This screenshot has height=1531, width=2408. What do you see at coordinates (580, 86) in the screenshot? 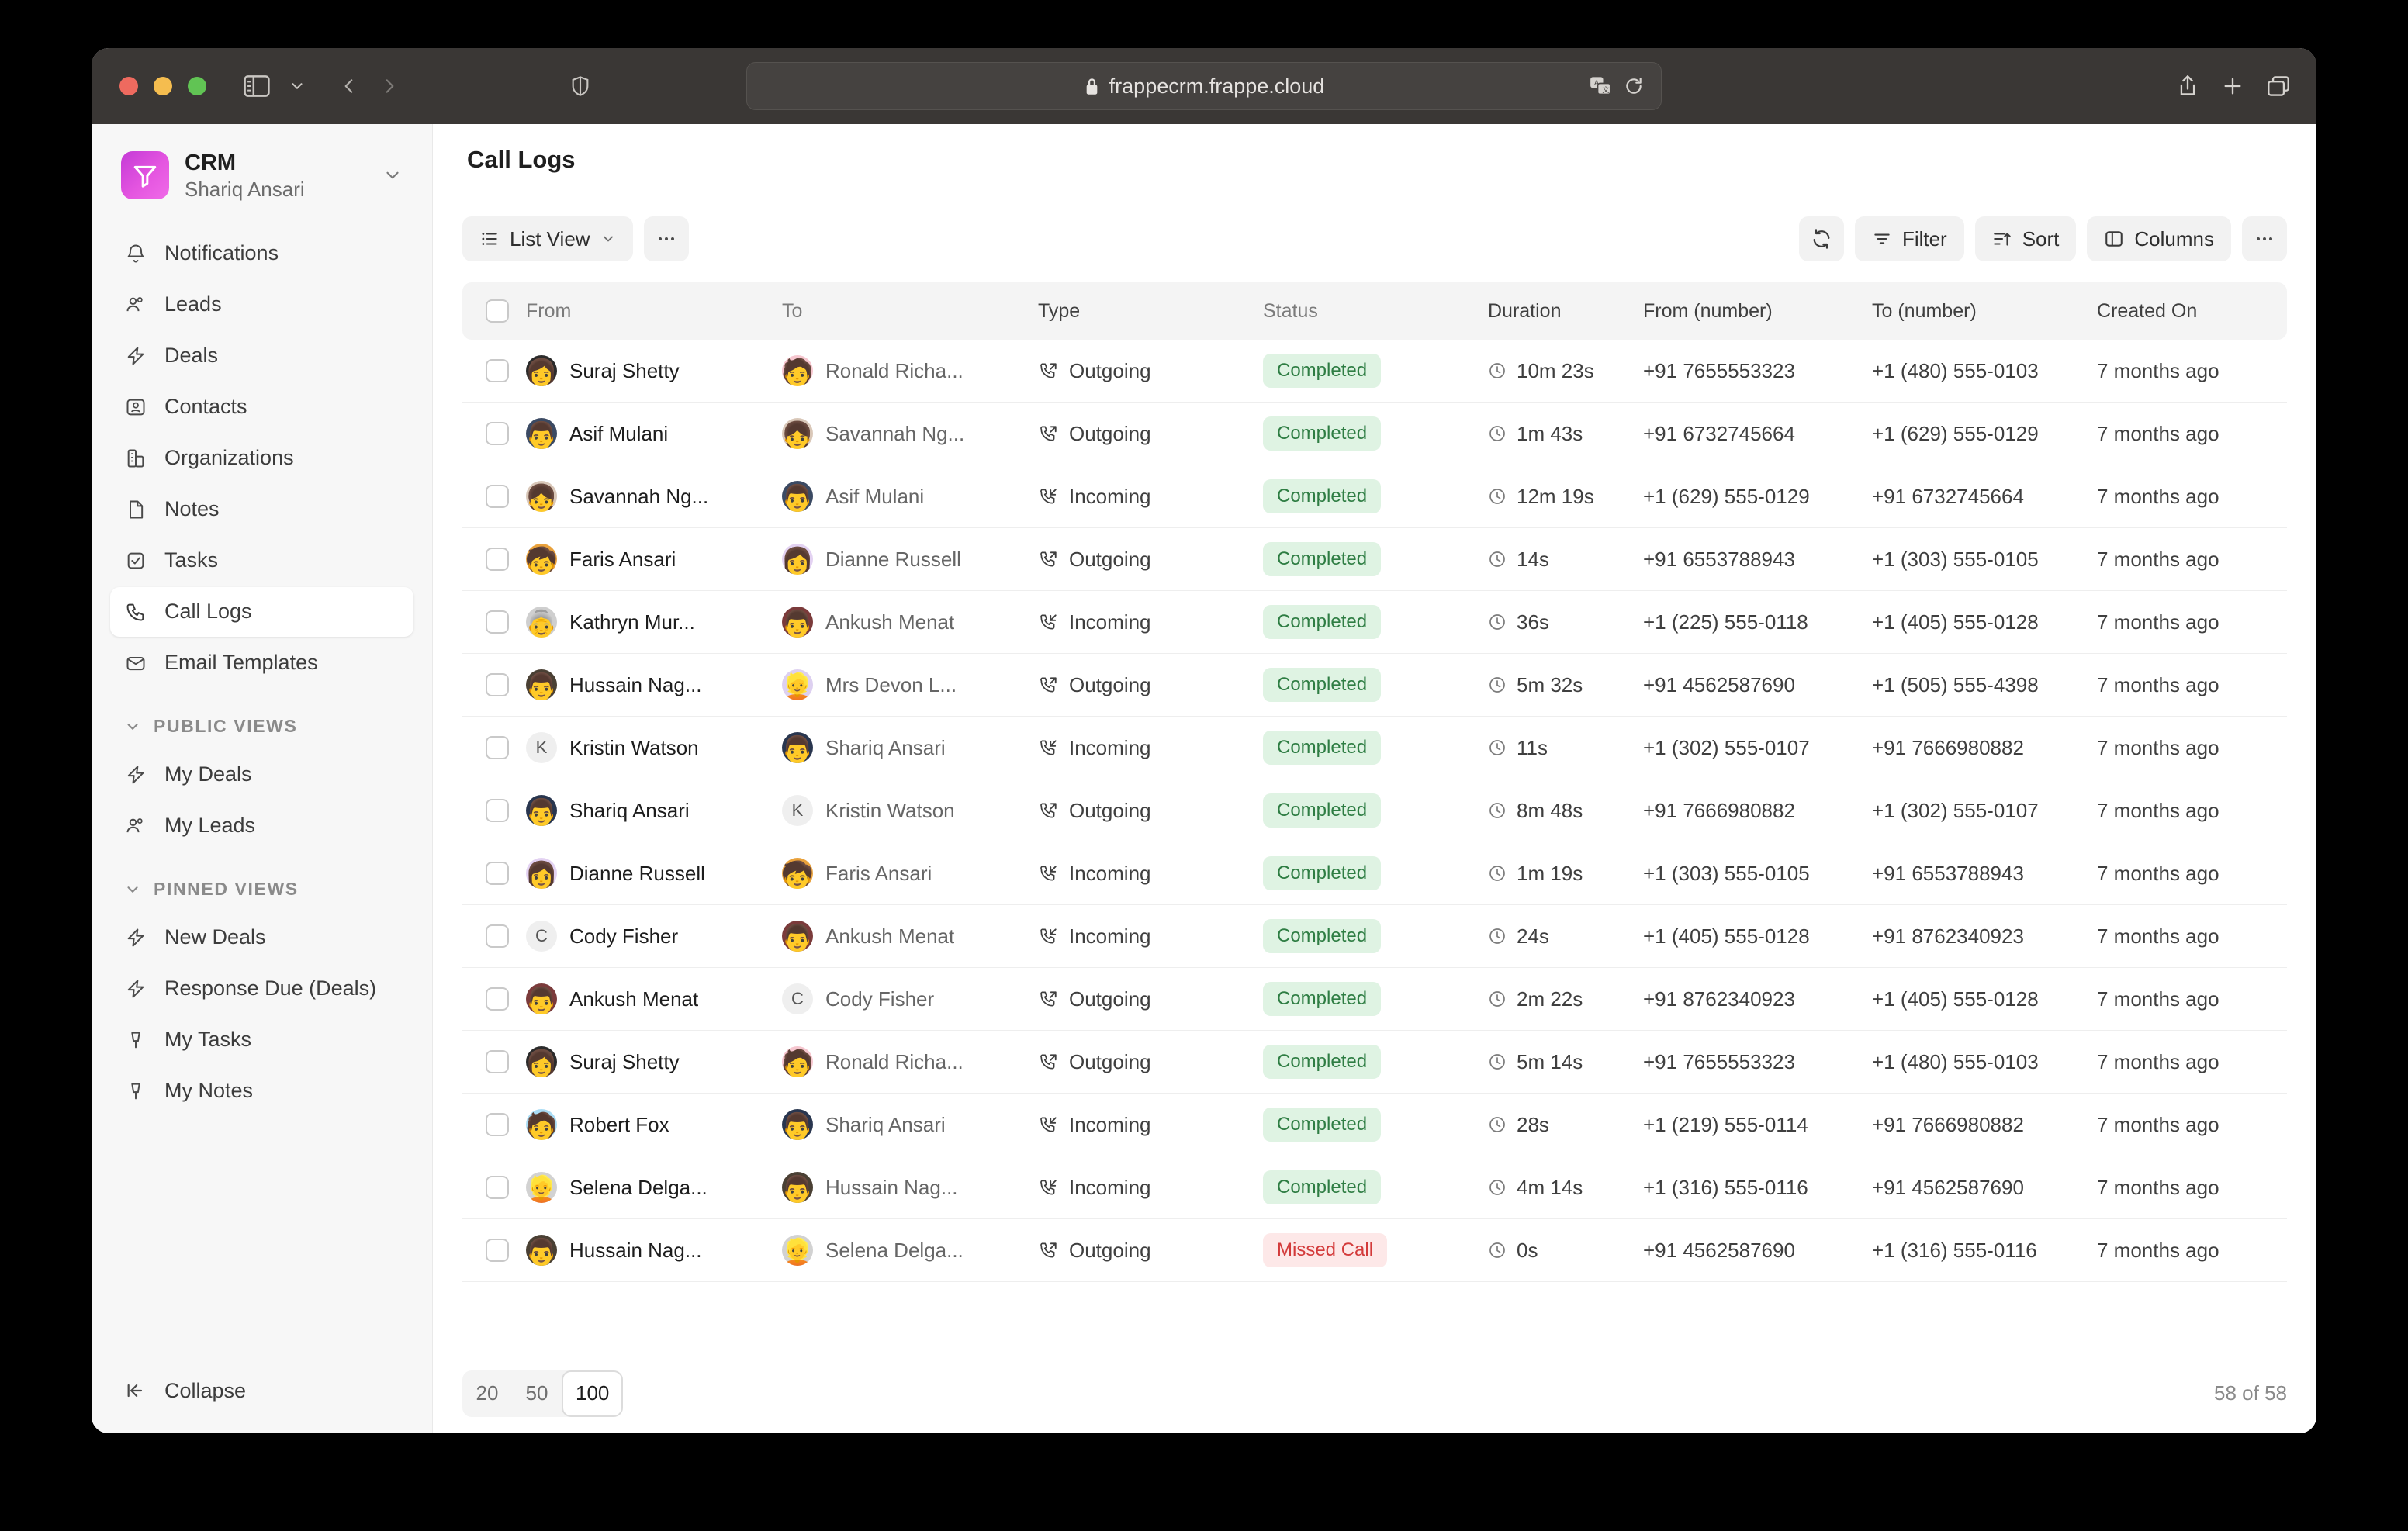
I see `shield-icon` at bounding box center [580, 86].